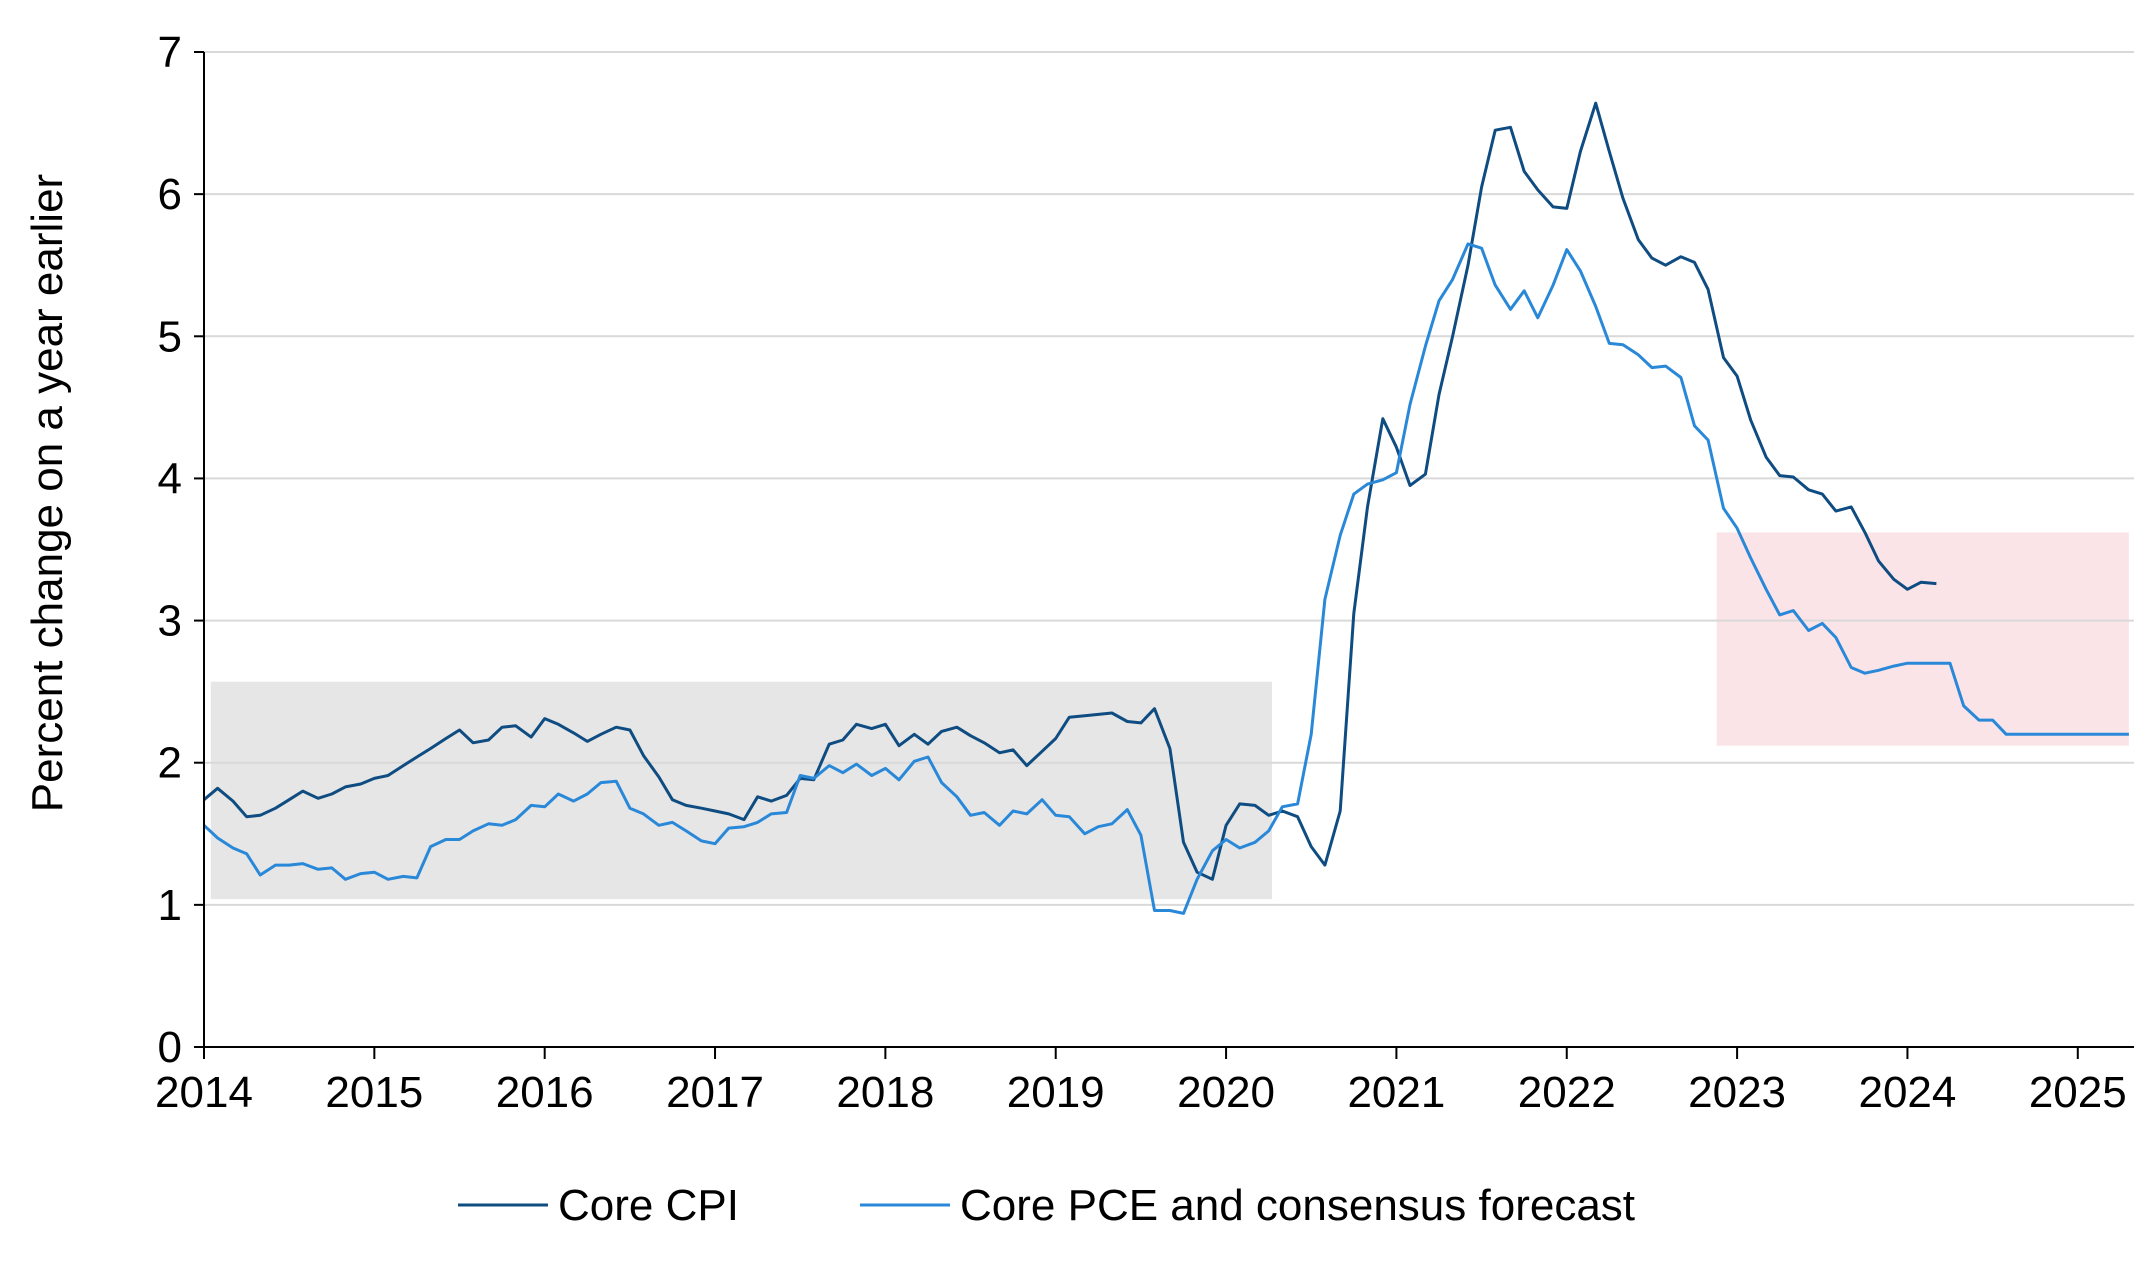  I want to click on x-tick-label-2020: 2020, so click(1226, 1092).